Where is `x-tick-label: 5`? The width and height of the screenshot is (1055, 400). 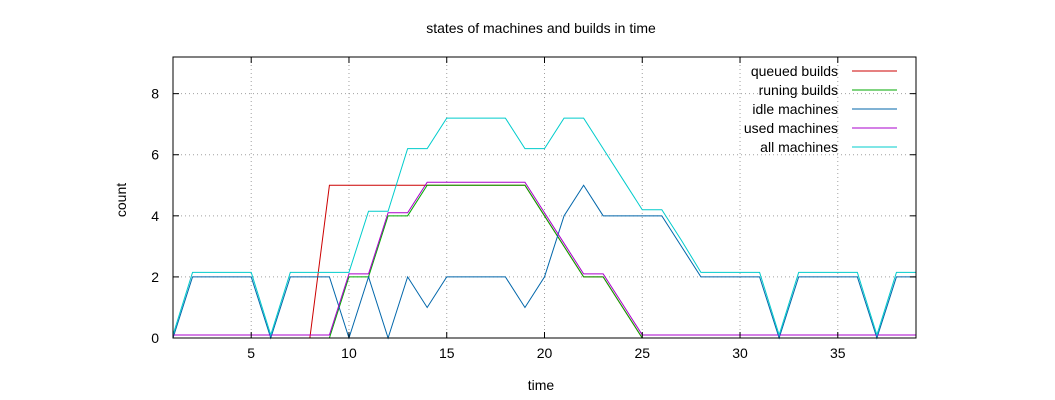
x-tick-label: 5 is located at coordinates (251, 353).